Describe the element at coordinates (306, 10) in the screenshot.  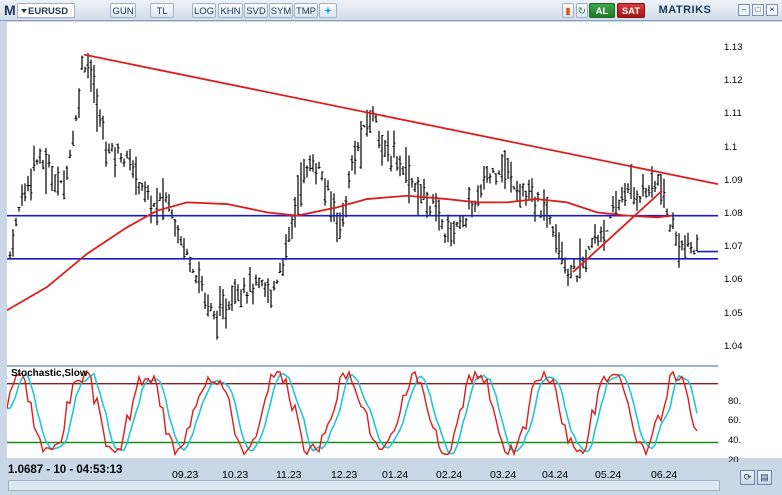
I see `tmp-button: TMP` at that location.